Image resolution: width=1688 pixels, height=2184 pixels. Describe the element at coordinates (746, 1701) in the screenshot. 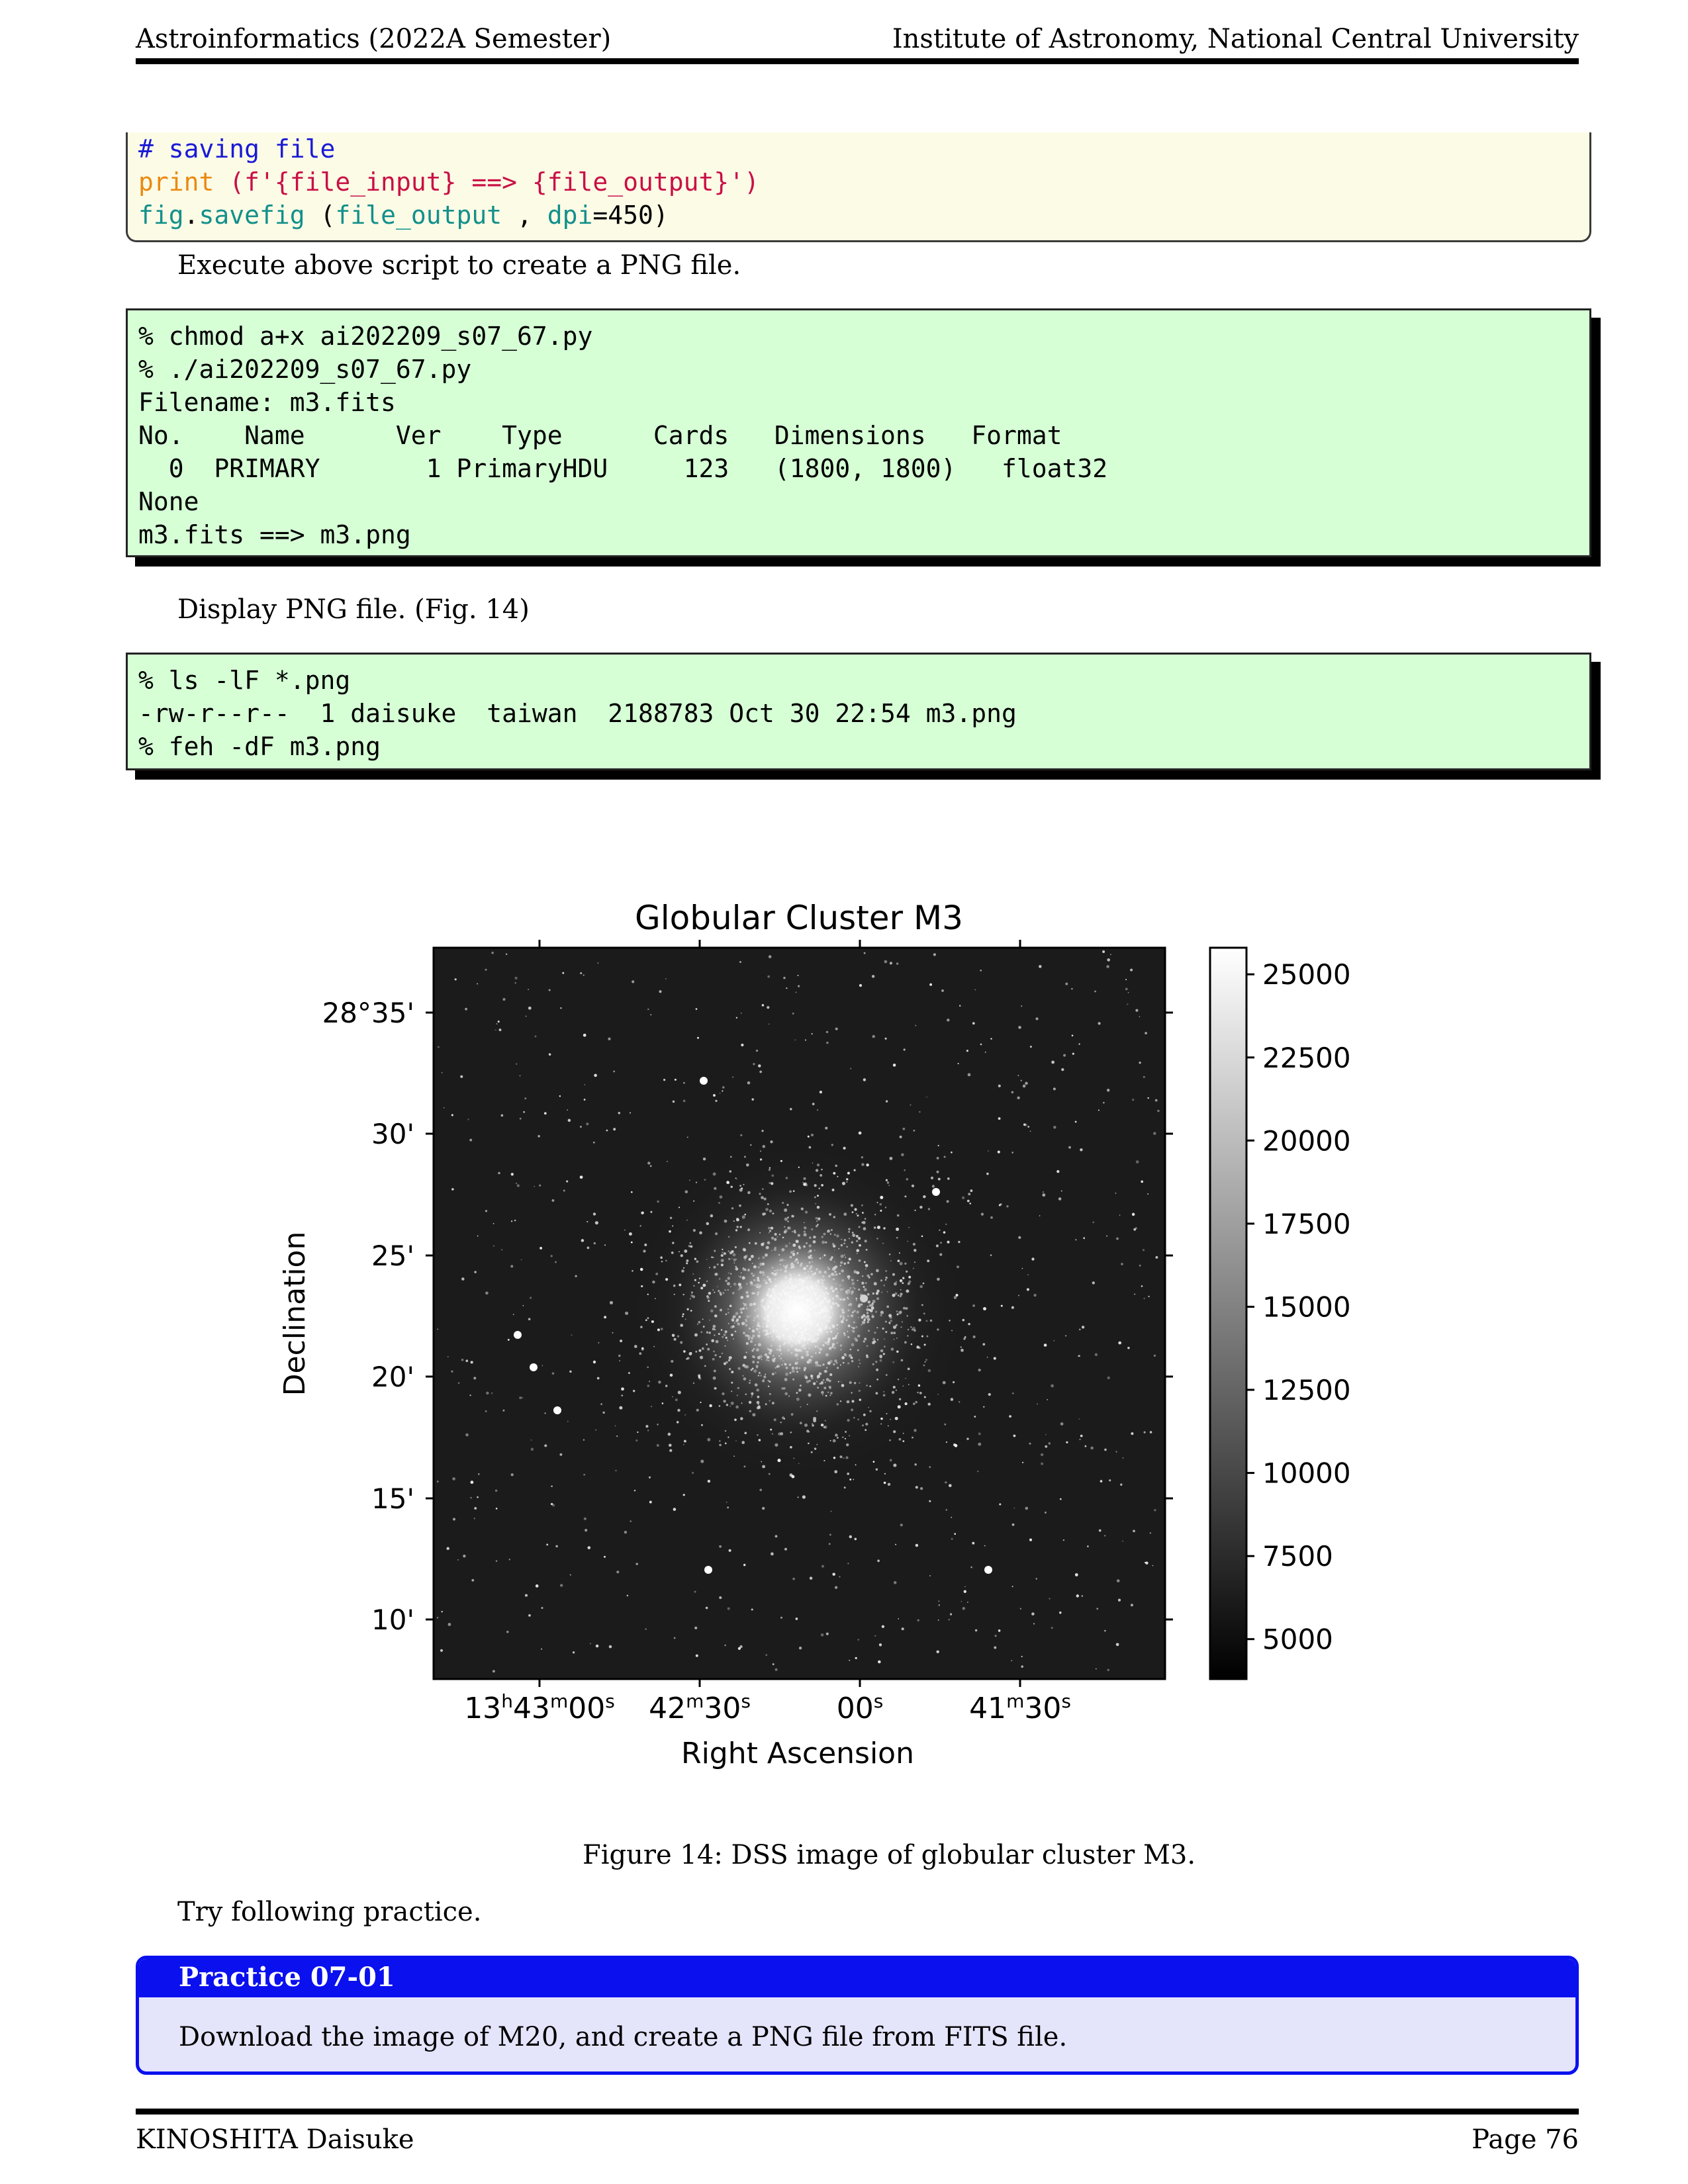

I see `ra-unit-s: s` at that location.